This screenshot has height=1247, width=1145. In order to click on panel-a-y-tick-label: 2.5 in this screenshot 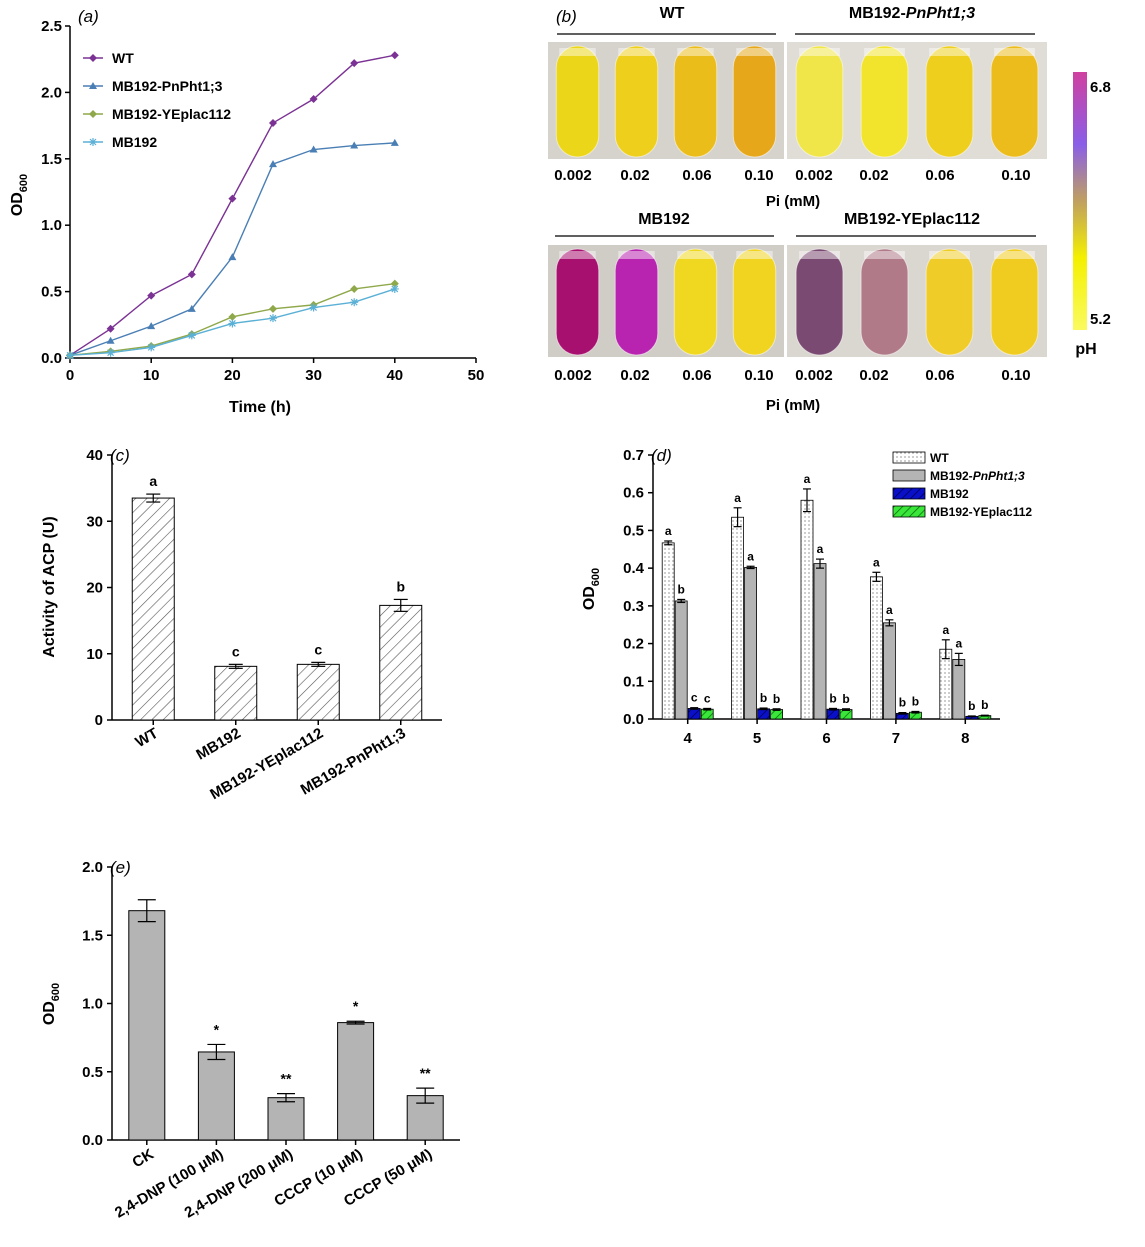, I will do `click(51, 26)`.